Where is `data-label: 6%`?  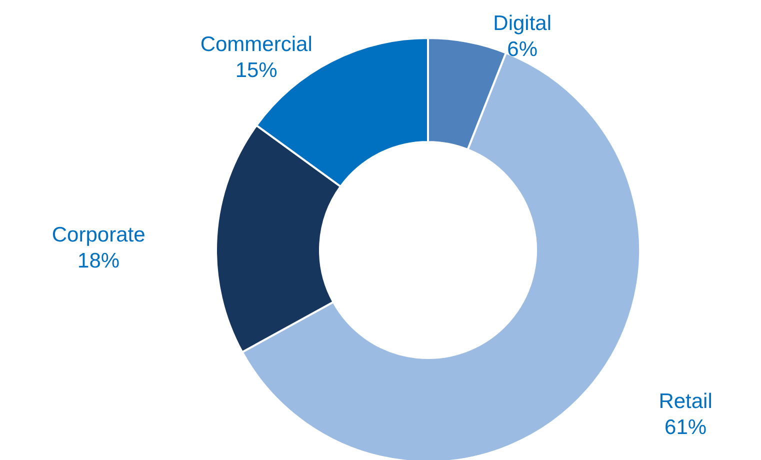 data-label: 6% is located at coordinates (522, 50).